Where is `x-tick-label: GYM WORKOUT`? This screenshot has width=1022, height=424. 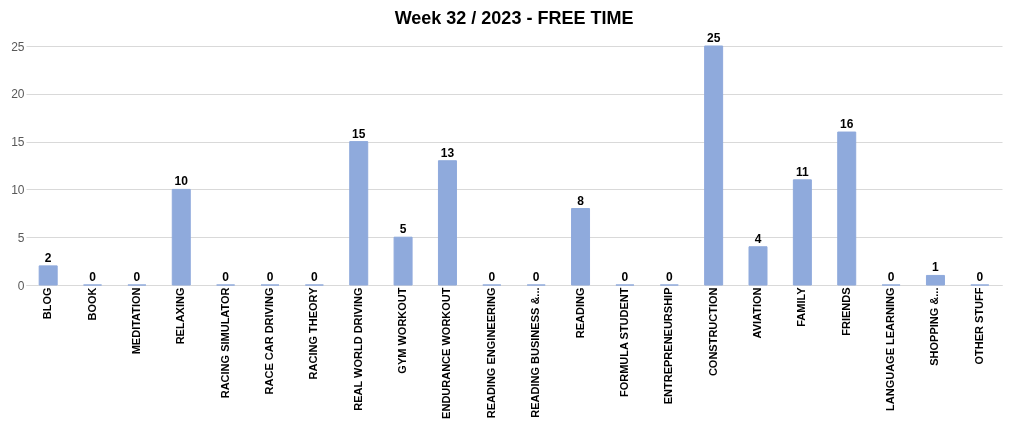
x-tick-label: GYM WORKOUT is located at coordinates (402, 330).